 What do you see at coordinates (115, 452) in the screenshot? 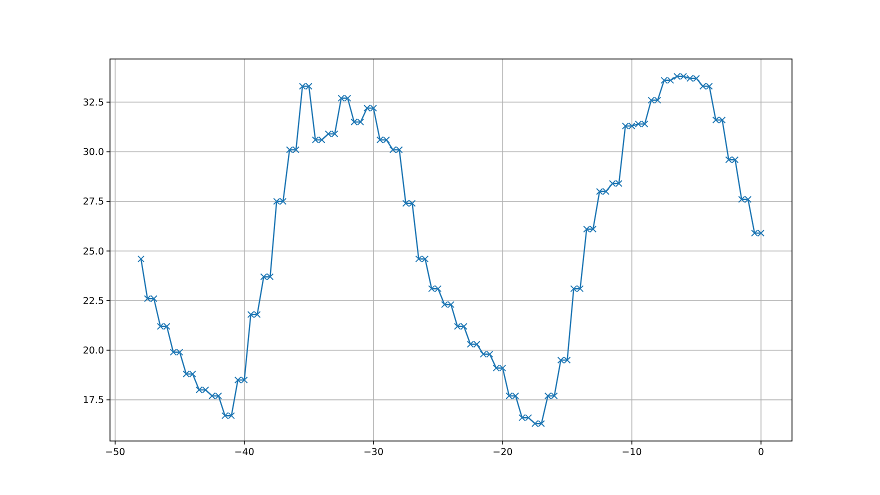
I see `x-tick-label: −50` at bounding box center [115, 452].